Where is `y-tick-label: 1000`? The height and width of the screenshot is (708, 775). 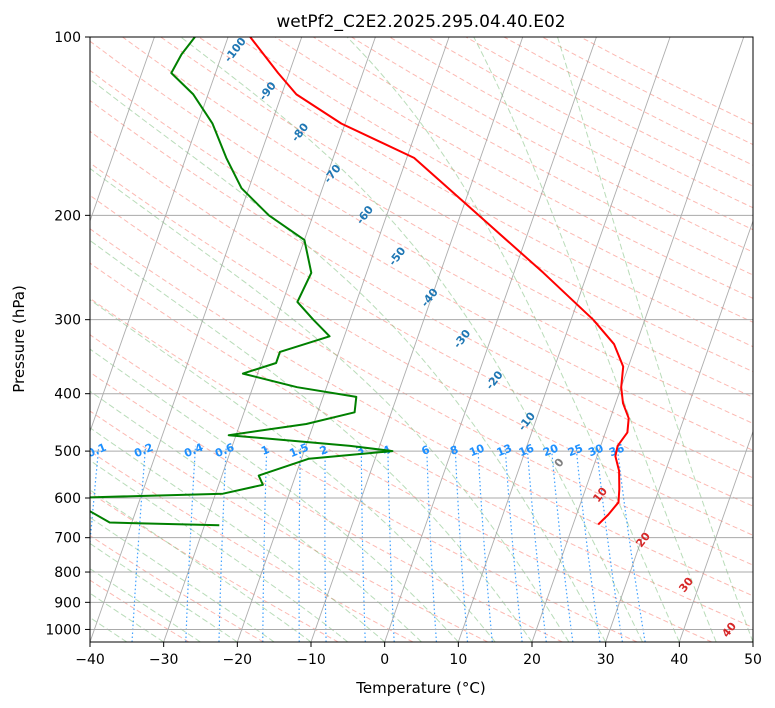 y-tick-label: 1000 is located at coordinates (63, 630).